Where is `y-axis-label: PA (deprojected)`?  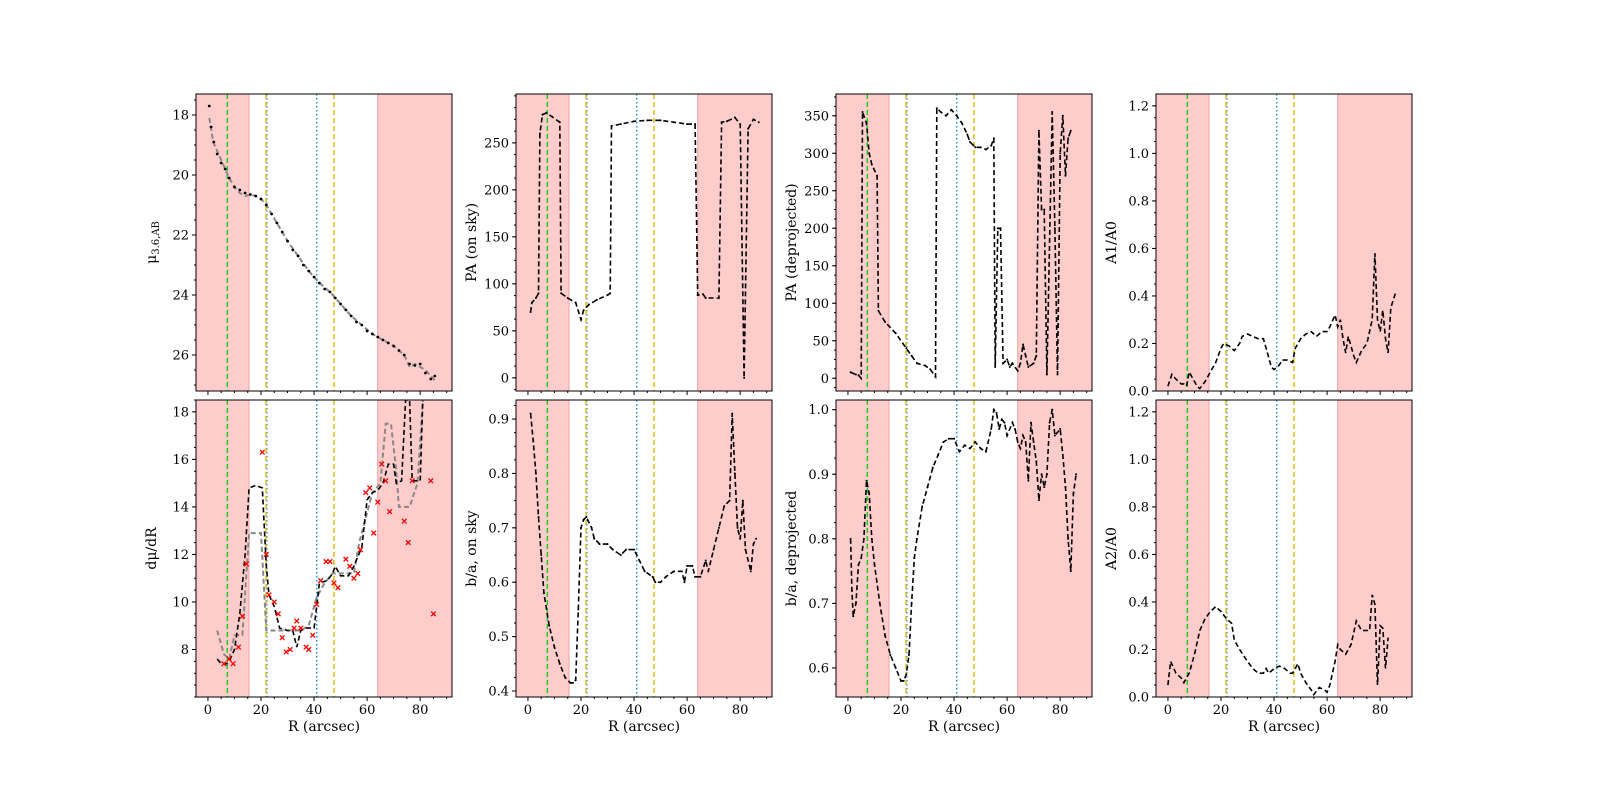 y-axis-label: PA (deprojected) is located at coordinates (792, 242).